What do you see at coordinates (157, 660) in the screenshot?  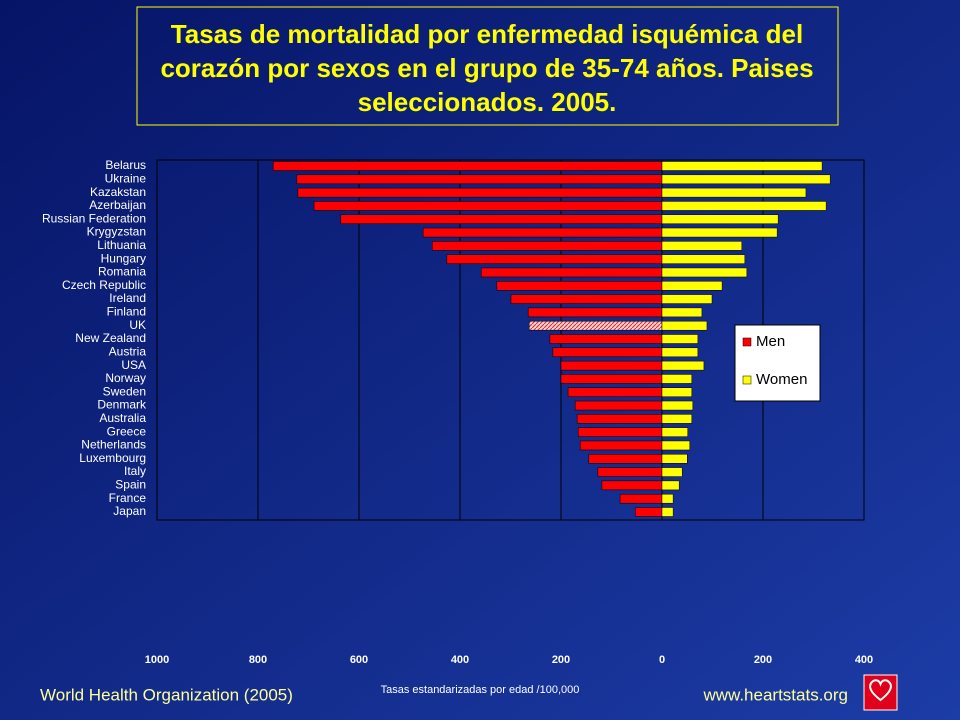 I see `x-tick-label: 1000` at bounding box center [157, 660].